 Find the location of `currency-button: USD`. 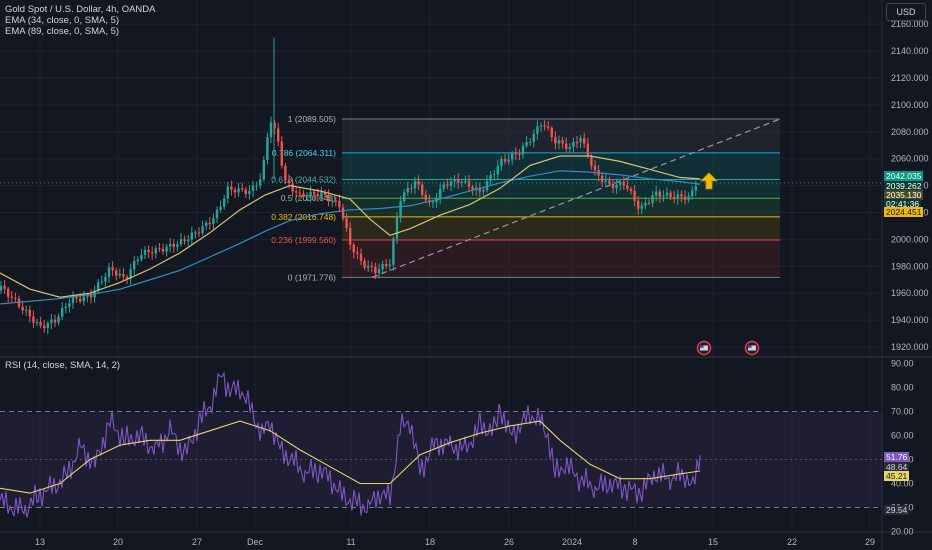

currency-button: USD is located at coordinates (906, 12).